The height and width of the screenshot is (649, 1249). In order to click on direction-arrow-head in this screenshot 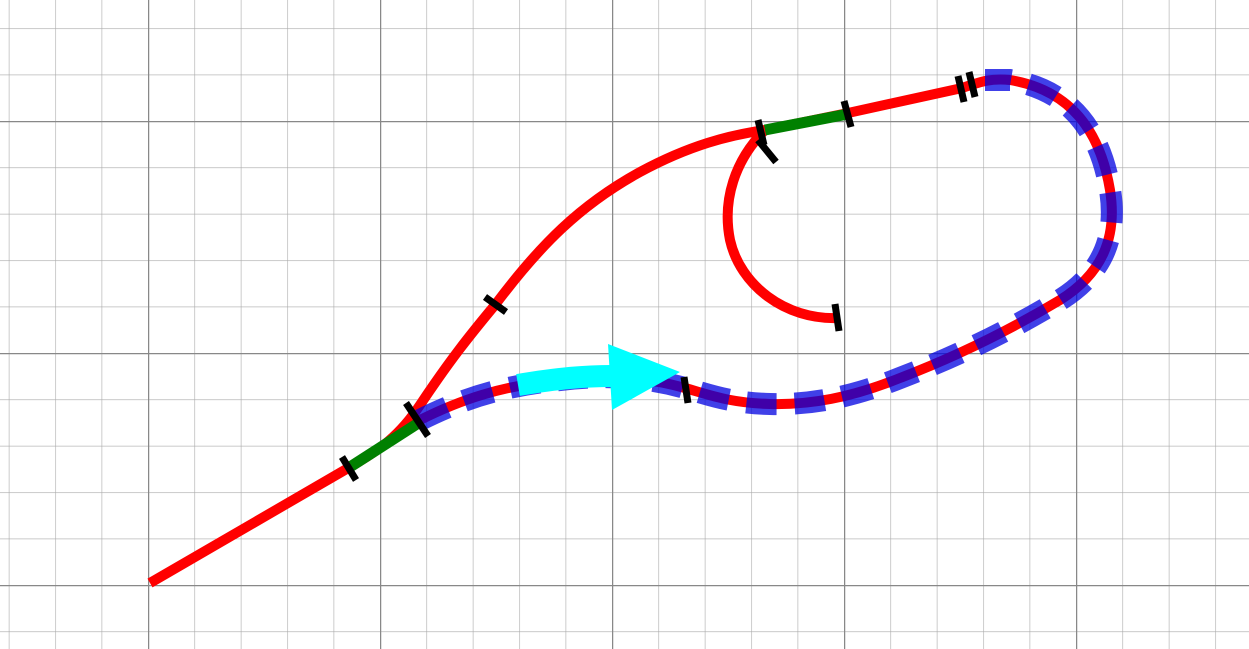, I will do `click(644, 377)`.